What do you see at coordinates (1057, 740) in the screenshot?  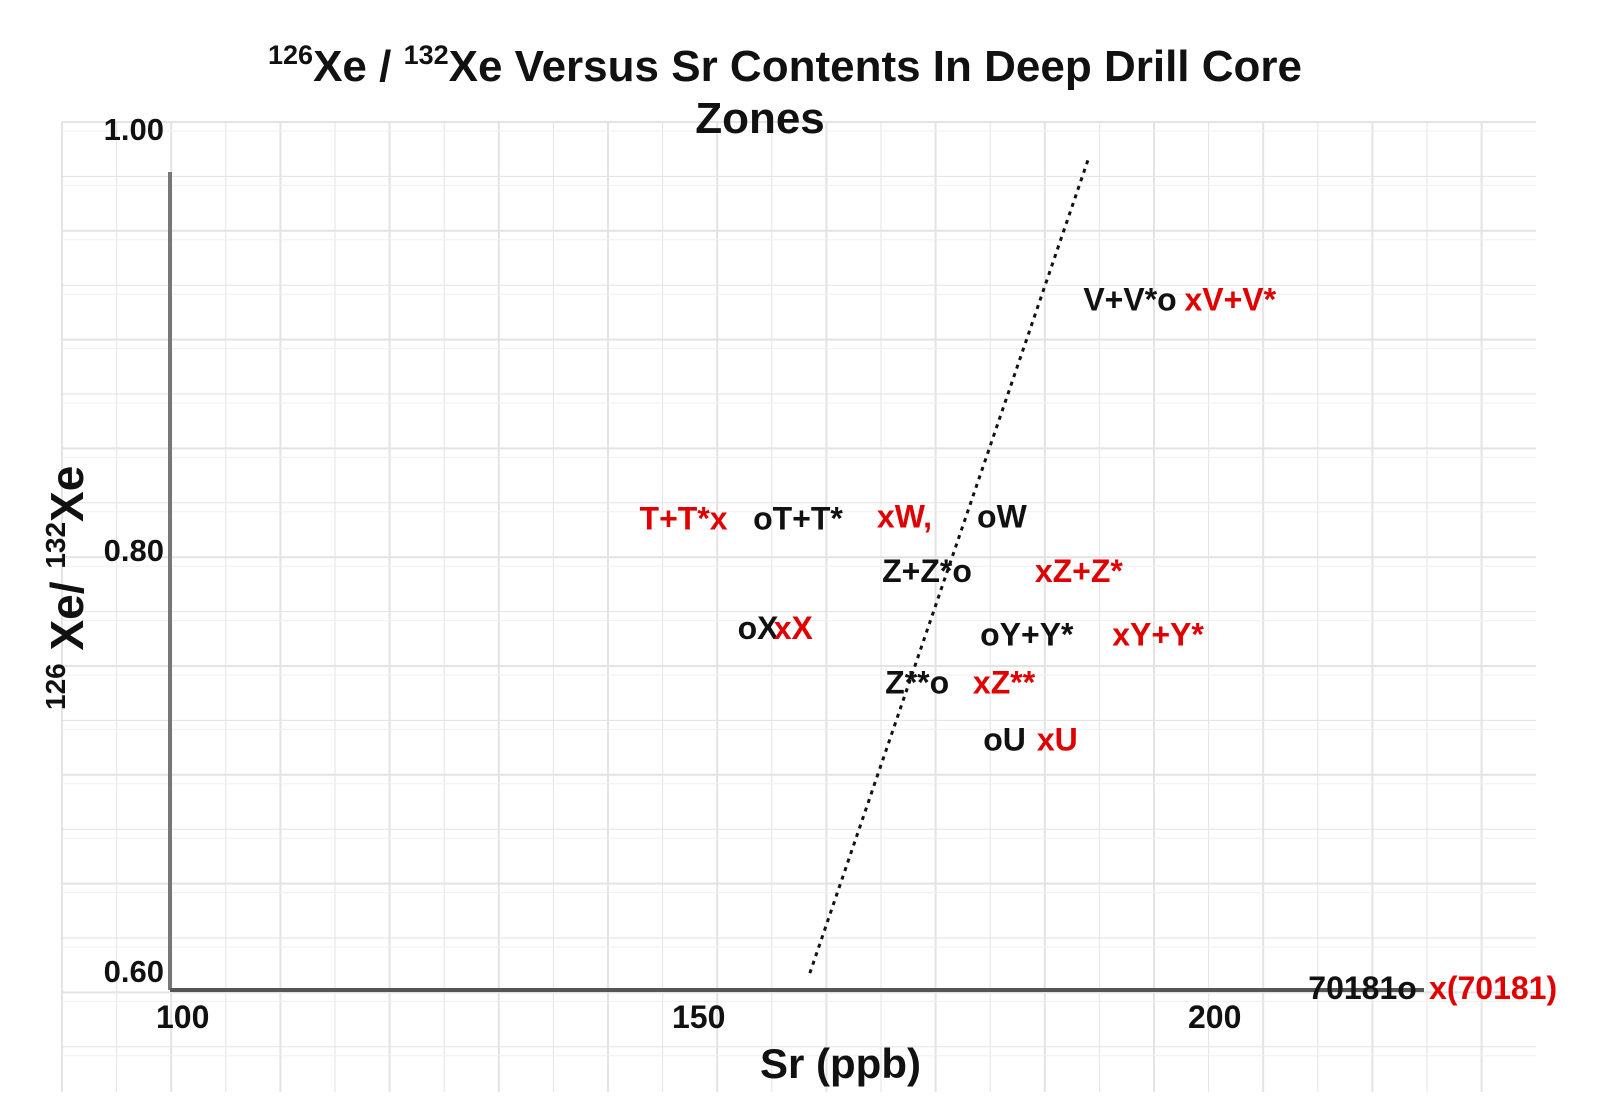 I see `data-point-label: xU` at bounding box center [1057, 740].